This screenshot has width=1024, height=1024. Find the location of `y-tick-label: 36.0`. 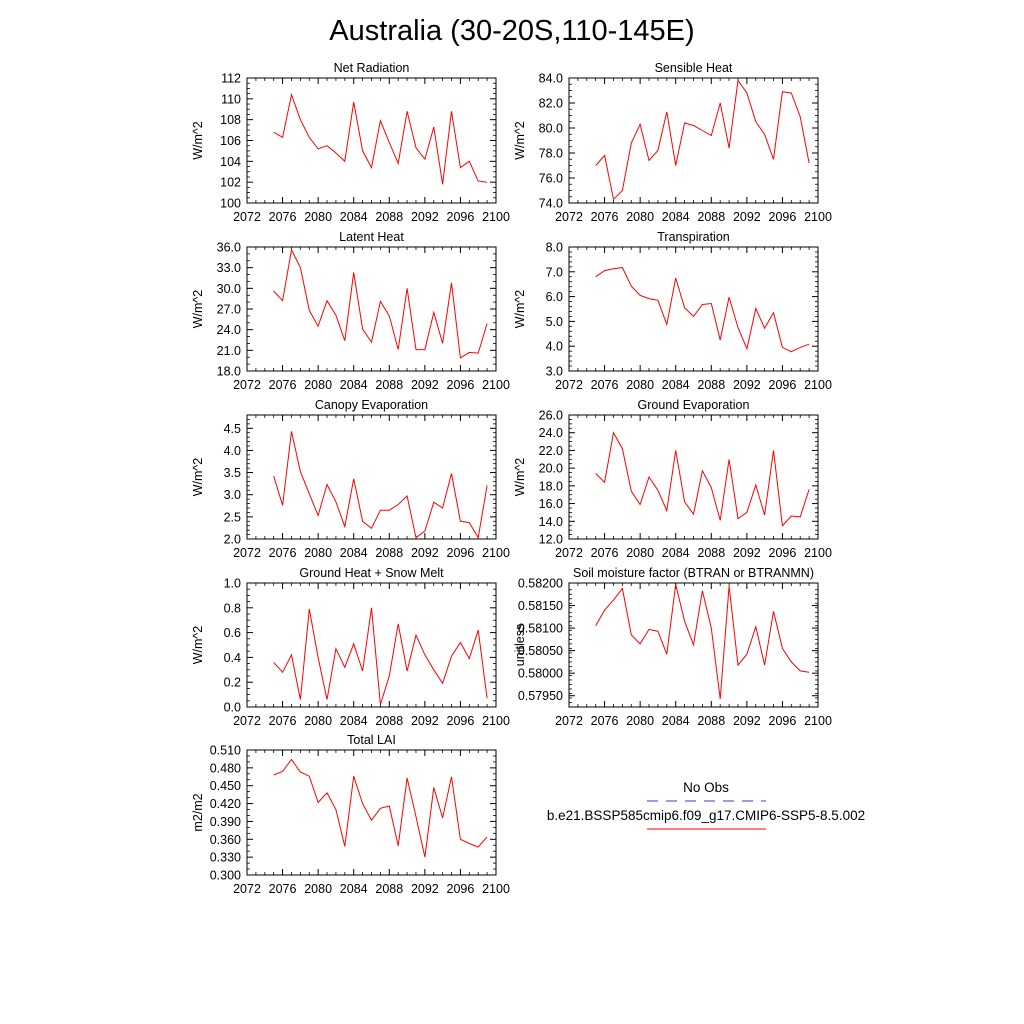

y-tick-label: 36.0 is located at coordinates (229, 248).